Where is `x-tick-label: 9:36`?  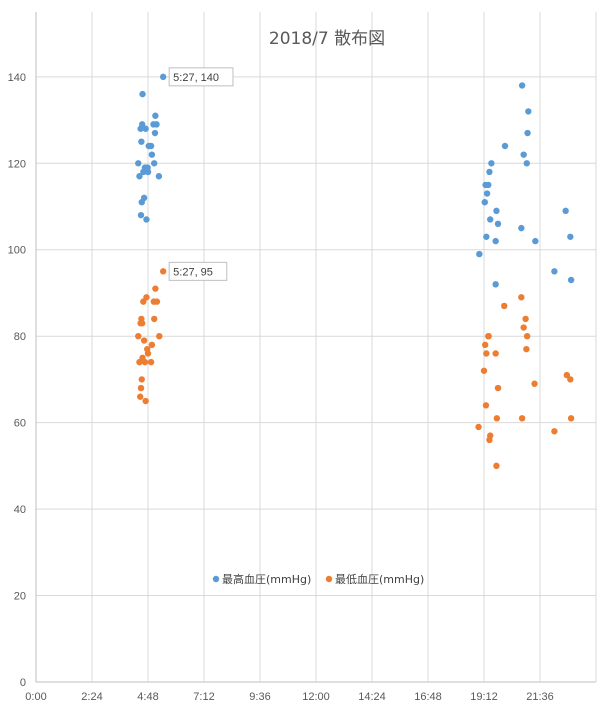
x-tick-label: 9:36 is located at coordinates (259, 697).